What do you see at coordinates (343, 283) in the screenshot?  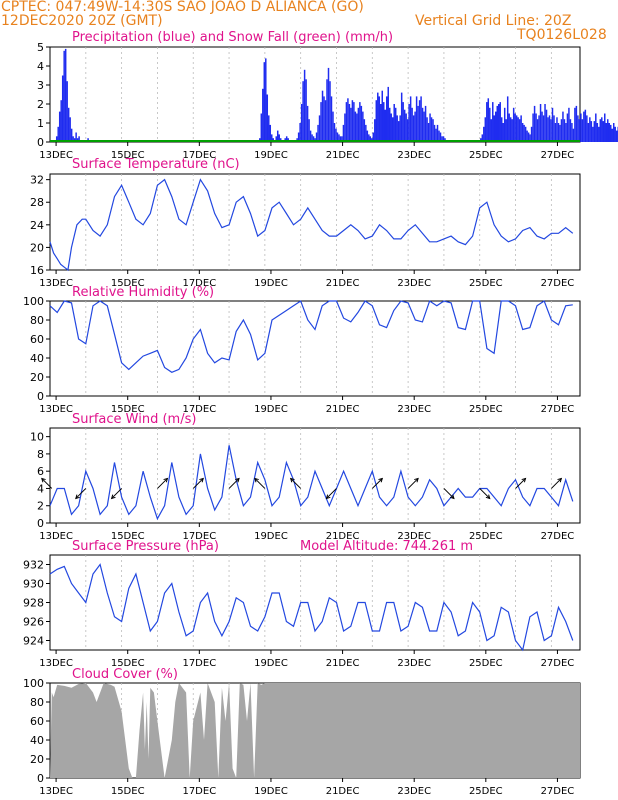 I see `x-tick-label: 21DEC` at bounding box center [343, 283].